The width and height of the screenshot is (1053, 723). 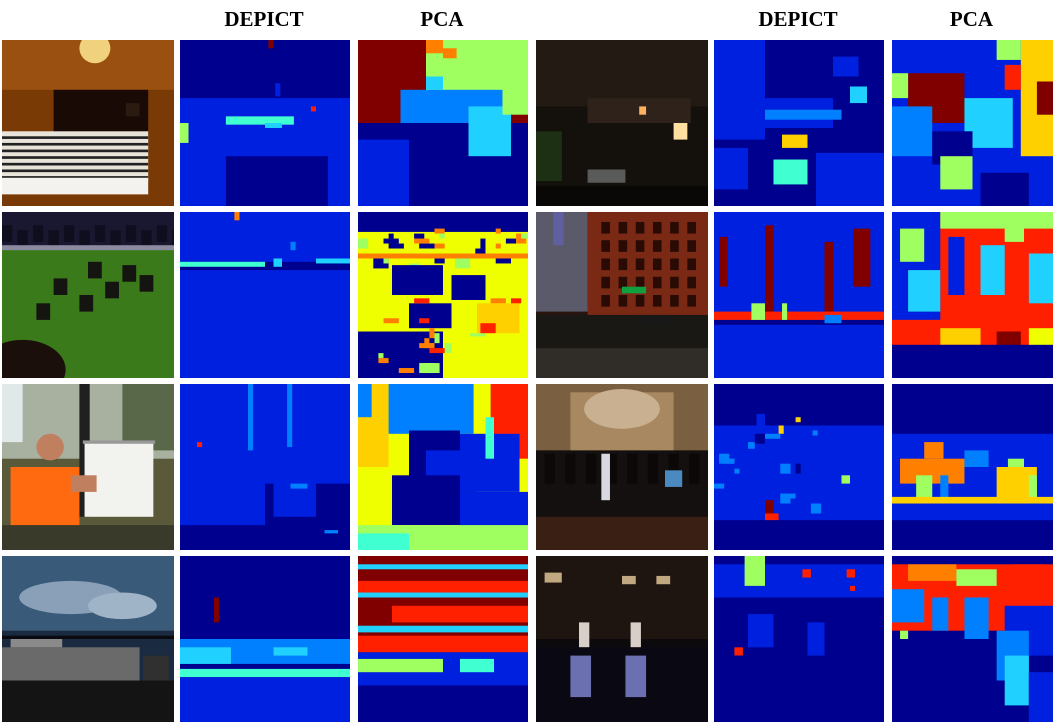 What do you see at coordinates (442, 19) in the screenshot?
I see `column-header-pca-left: PCA` at bounding box center [442, 19].